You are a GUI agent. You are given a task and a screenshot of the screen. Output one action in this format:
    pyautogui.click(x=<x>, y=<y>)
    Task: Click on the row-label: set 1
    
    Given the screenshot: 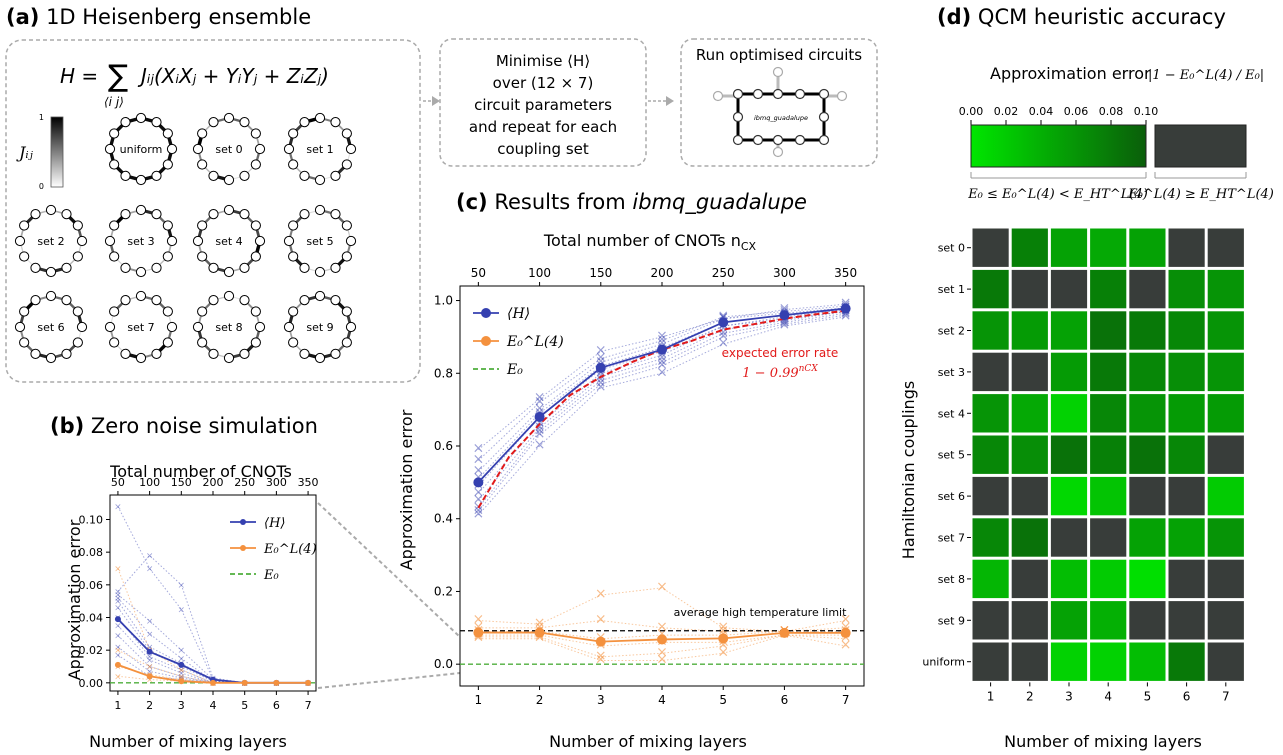 What is the action you would take?
    pyautogui.click(x=951, y=289)
    